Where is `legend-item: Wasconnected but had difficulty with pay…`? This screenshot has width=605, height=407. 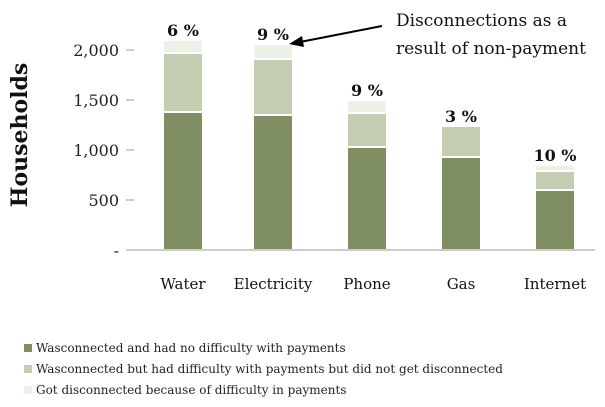 legend-item: Wasconnected but had difficulty with pay… is located at coordinates (263, 368).